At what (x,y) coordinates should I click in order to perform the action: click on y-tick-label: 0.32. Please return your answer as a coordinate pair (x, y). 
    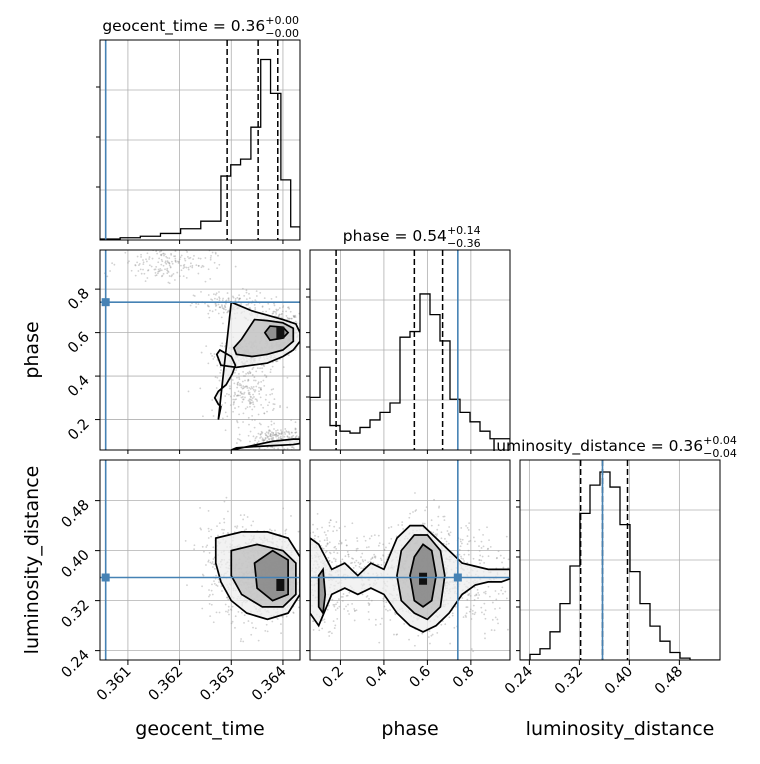
    Looking at the image, I should click on (76, 614).